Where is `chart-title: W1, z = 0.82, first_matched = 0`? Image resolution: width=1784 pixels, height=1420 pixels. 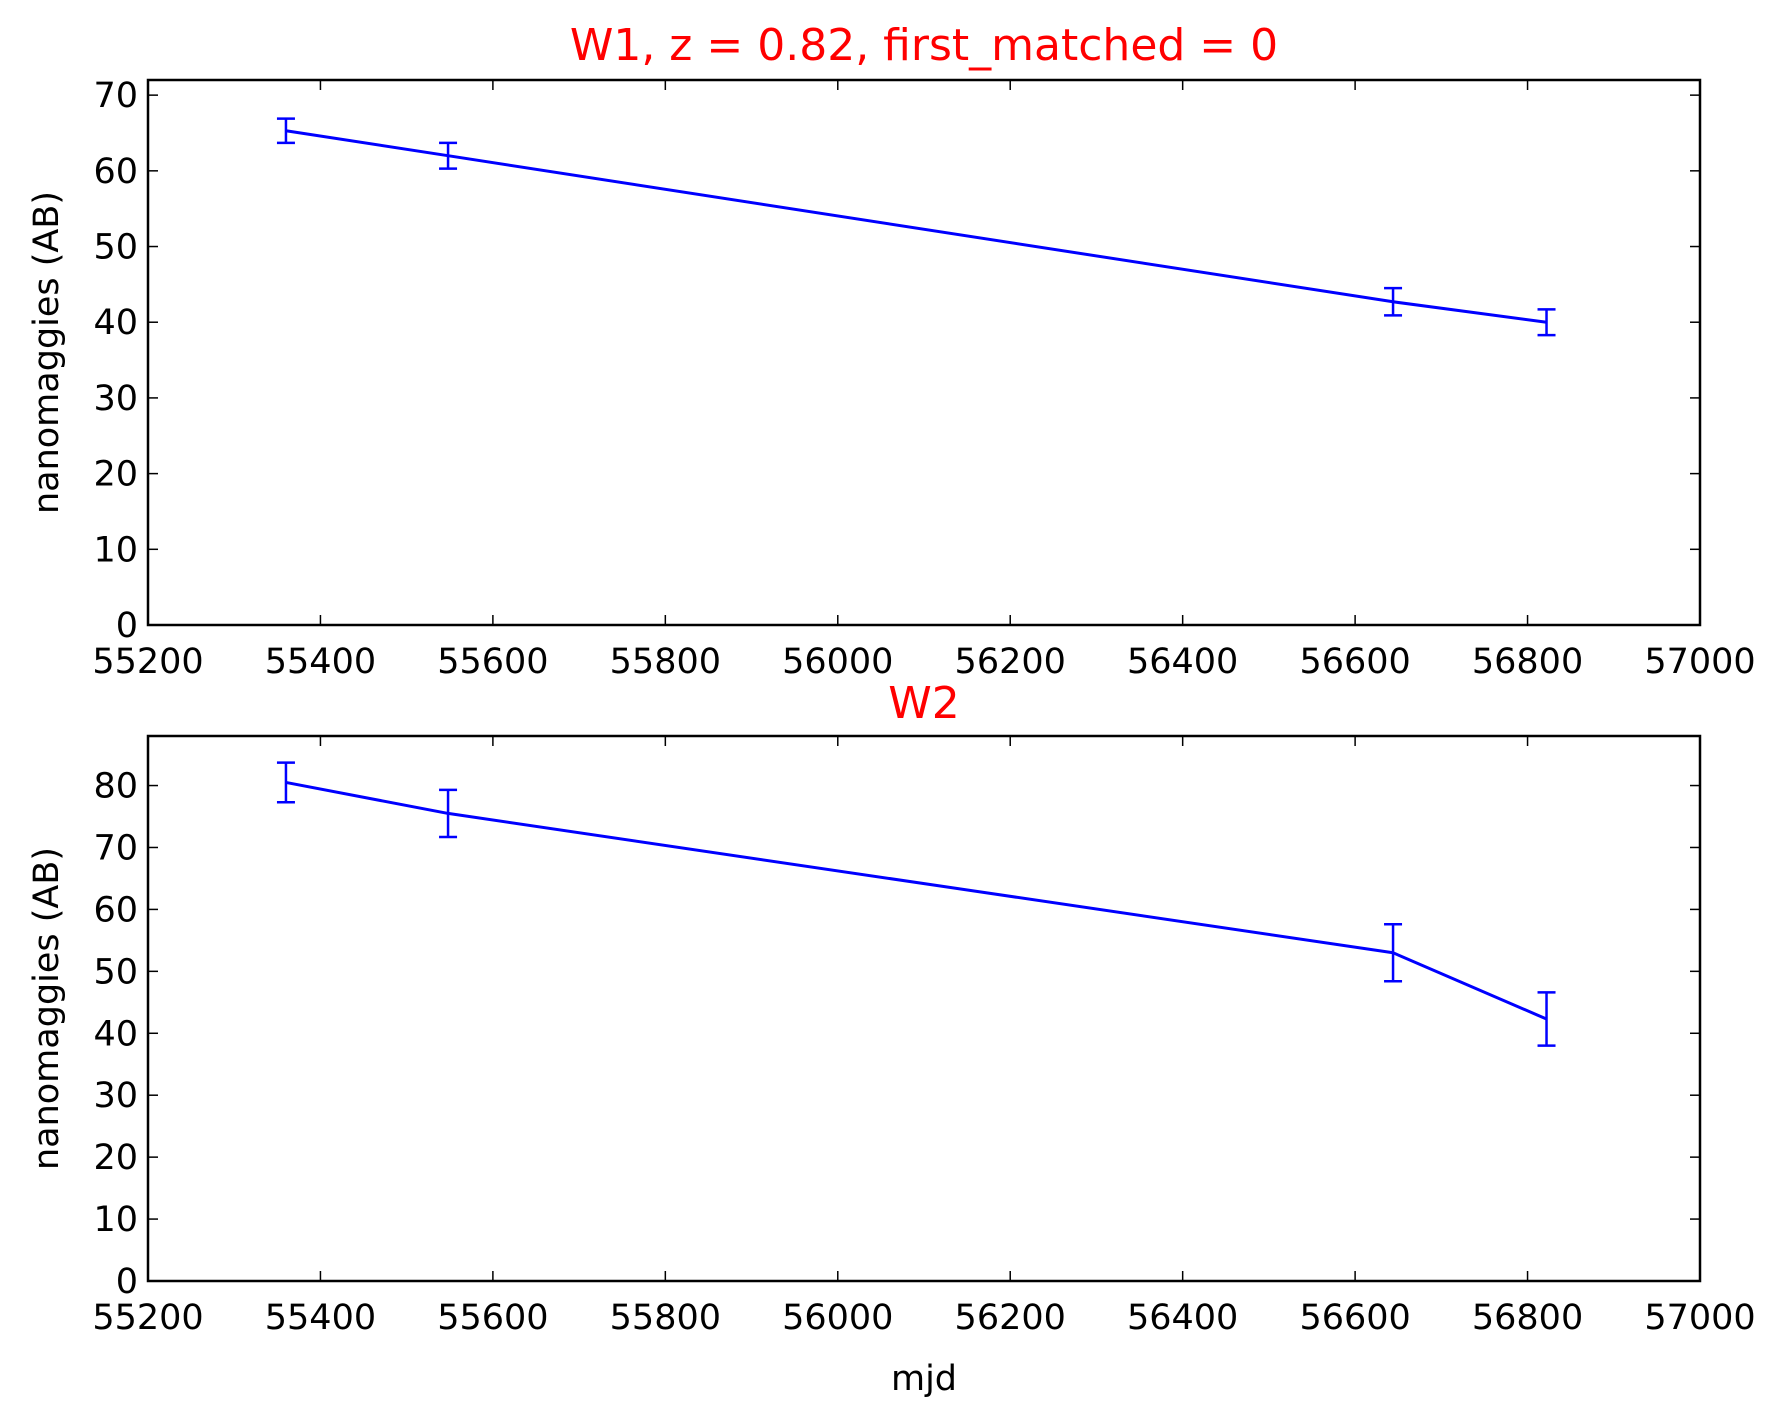 chart-title: W1, z = 0.82, first_matched = 0 is located at coordinates (924, 45).